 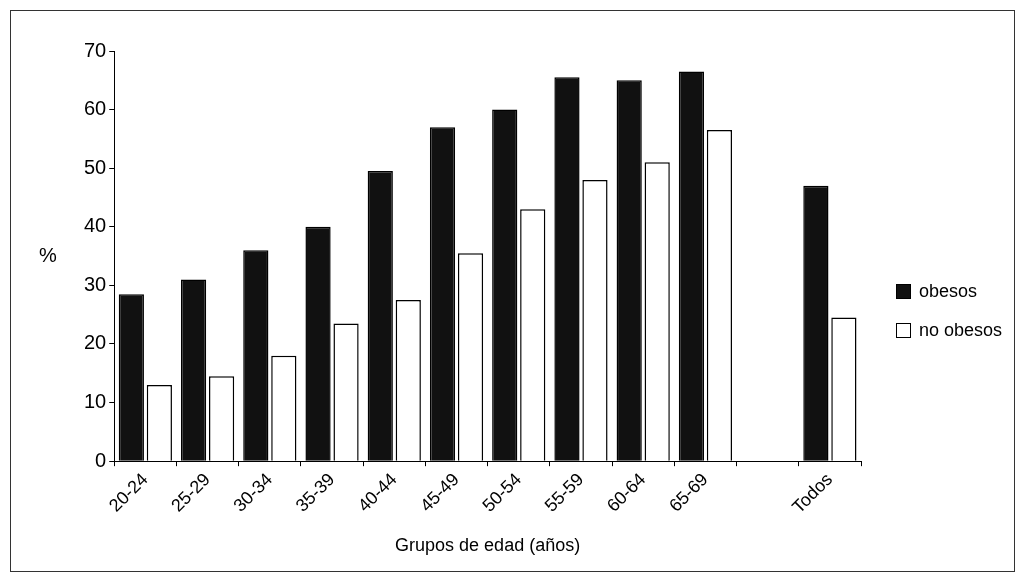 I want to click on y-axis-title: %, so click(x=48, y=254).